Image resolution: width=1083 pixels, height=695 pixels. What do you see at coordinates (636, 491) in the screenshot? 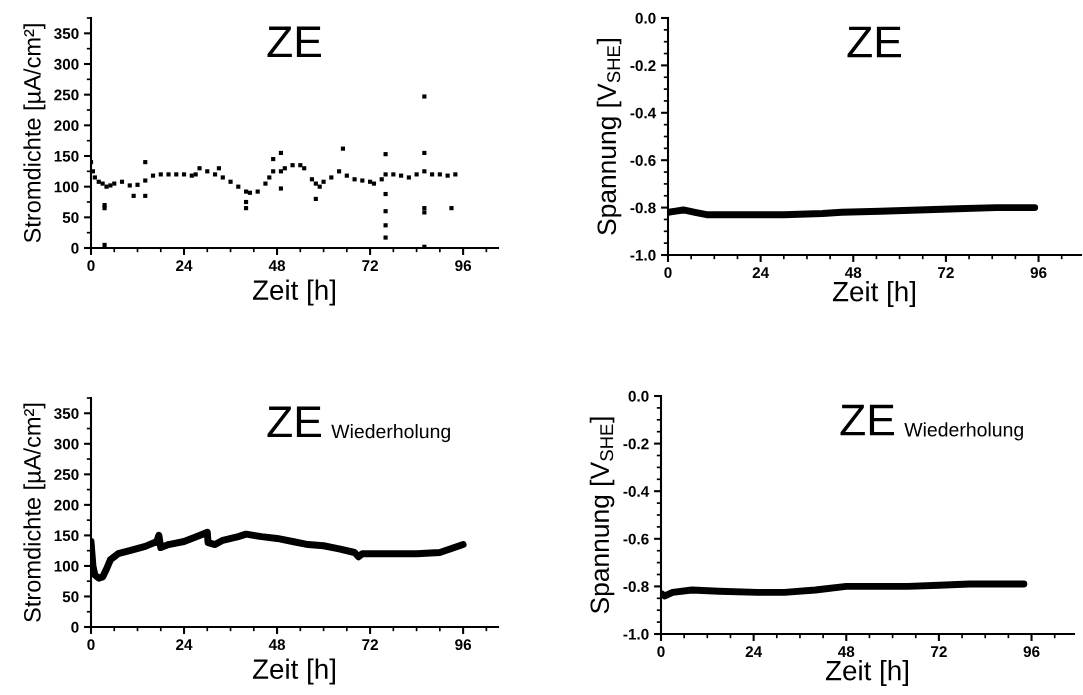
I see `y-tick-label: -0.4` at bounding box center [636, 491].